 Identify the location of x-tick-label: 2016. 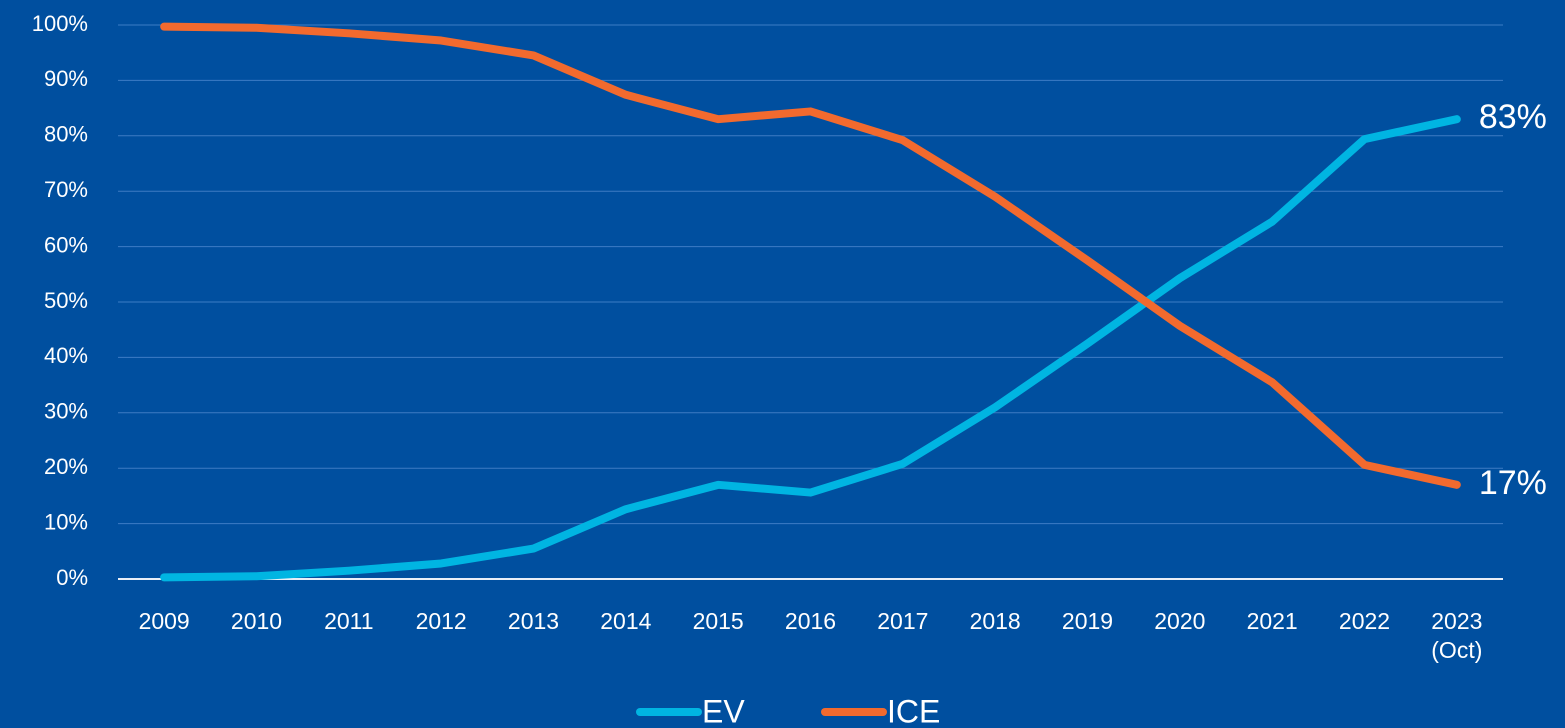
(810, 621).